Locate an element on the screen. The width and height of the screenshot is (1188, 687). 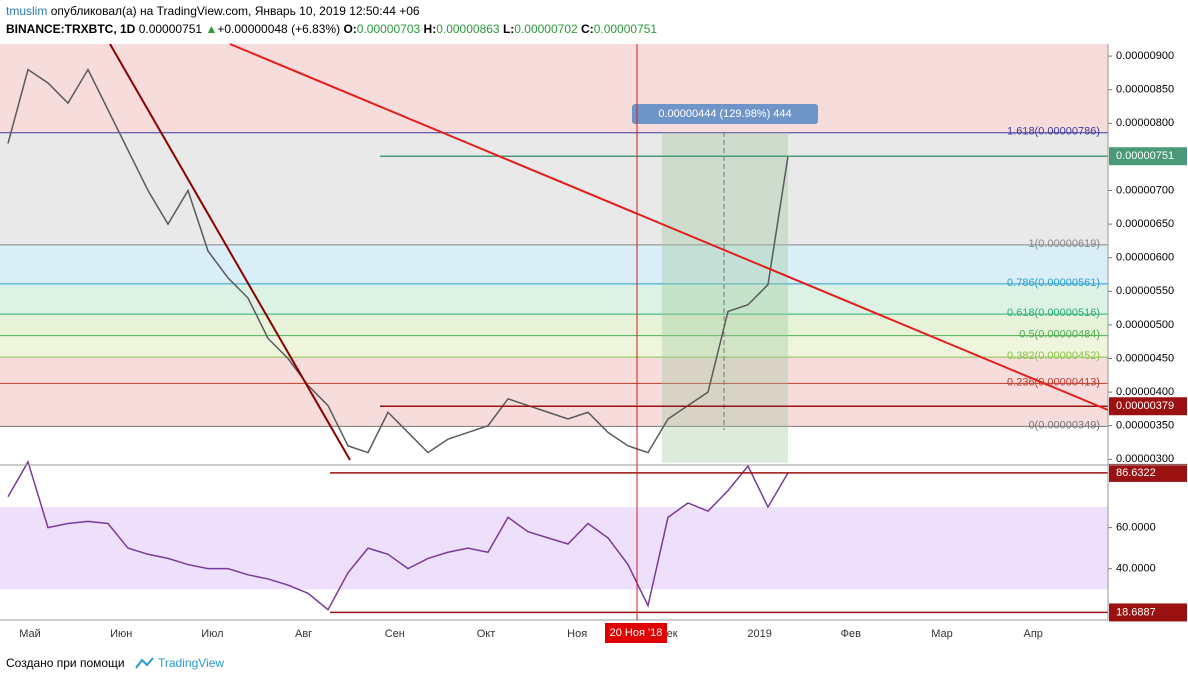
cursor-label: 20 Ноя '18 is located at coordinates (636, 633).